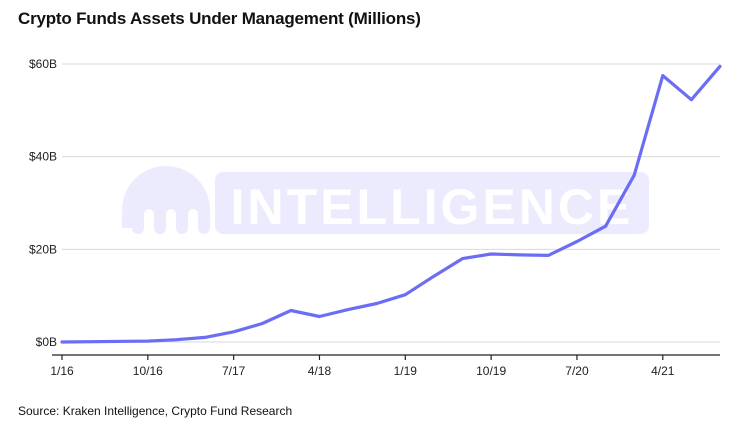 The image size is (745, 429). What do you see at coordinates (46, 342) in the screenshot?
I see `y-tick-label: $0B` at bounding box center [46, 342].